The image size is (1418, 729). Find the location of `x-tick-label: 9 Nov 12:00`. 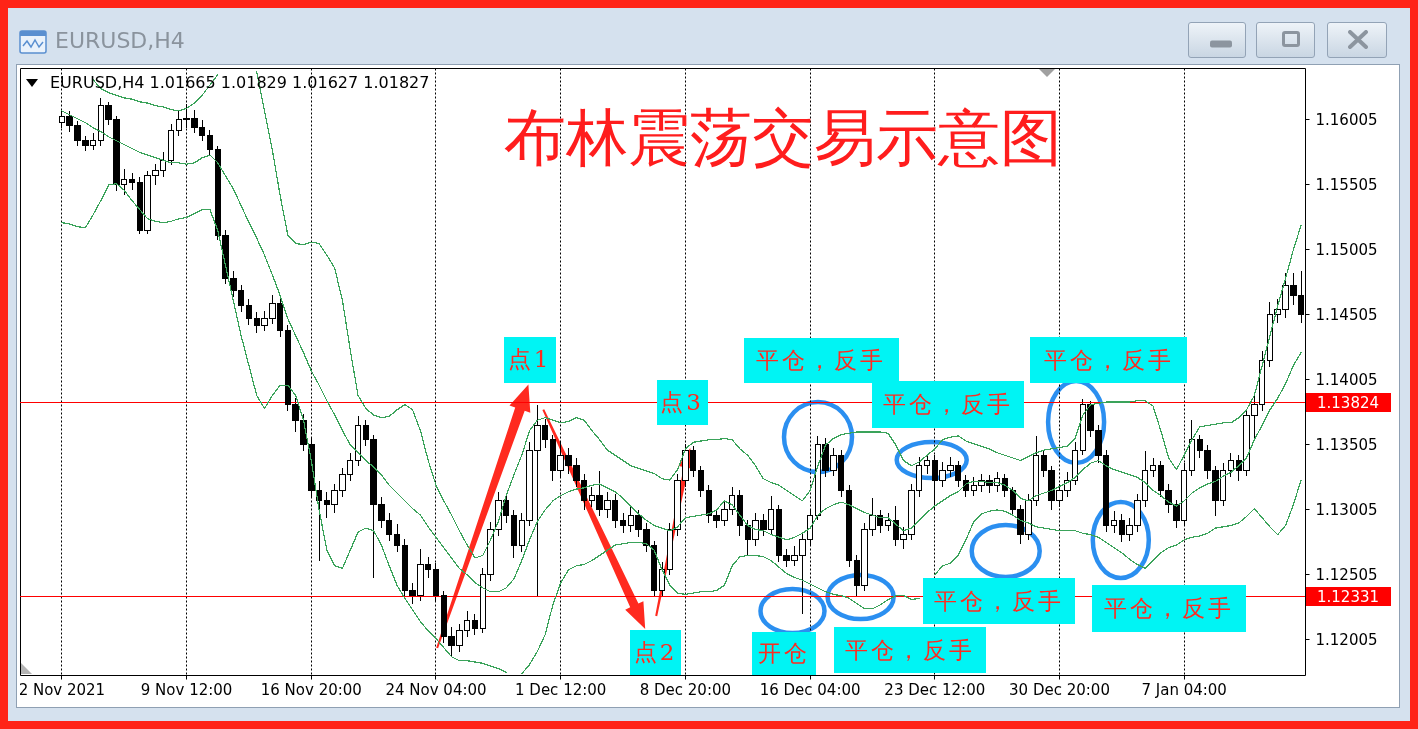

x-tick-label: 9 Nov 12:00 is located at coordinates (186, 689).